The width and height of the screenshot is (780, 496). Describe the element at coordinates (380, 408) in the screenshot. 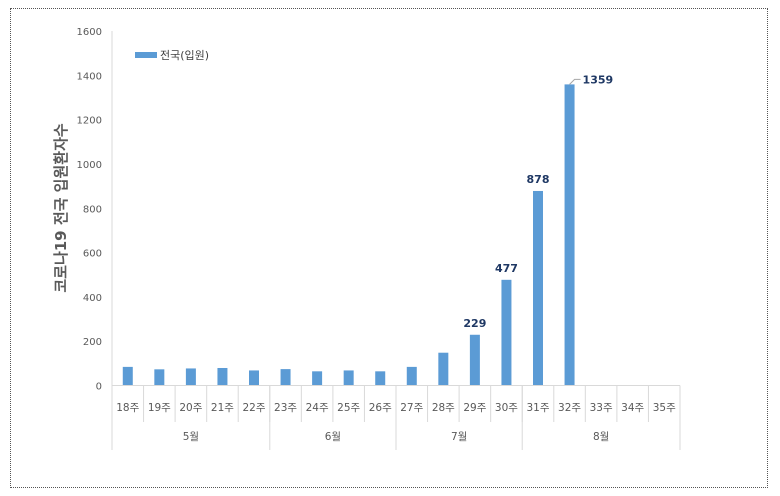

I see `x-tick-label: 26주` at that location.